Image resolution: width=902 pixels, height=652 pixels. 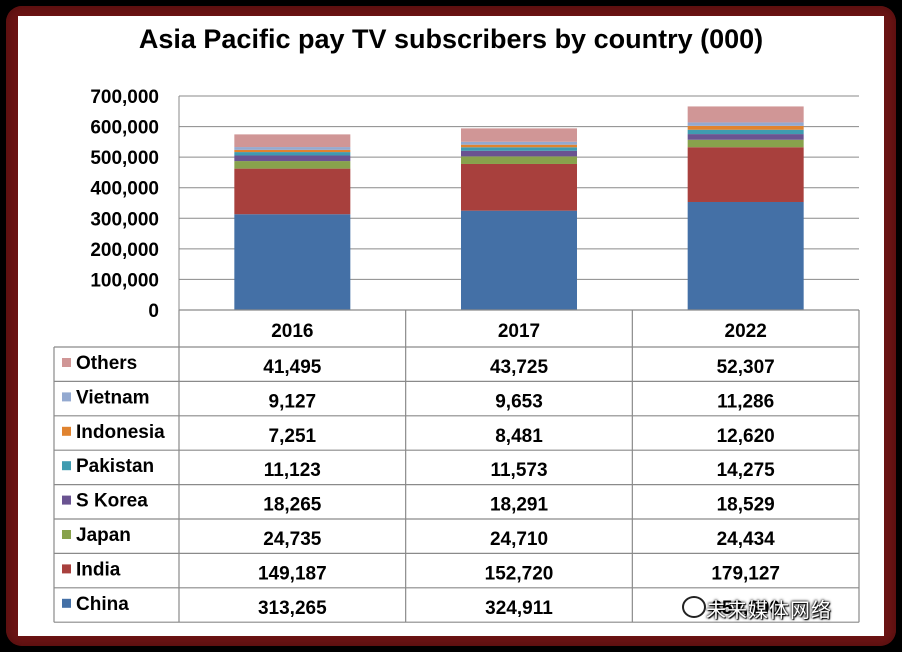 I want to click on bar-segment-indonesia-2022, so click(x=745, y=127).